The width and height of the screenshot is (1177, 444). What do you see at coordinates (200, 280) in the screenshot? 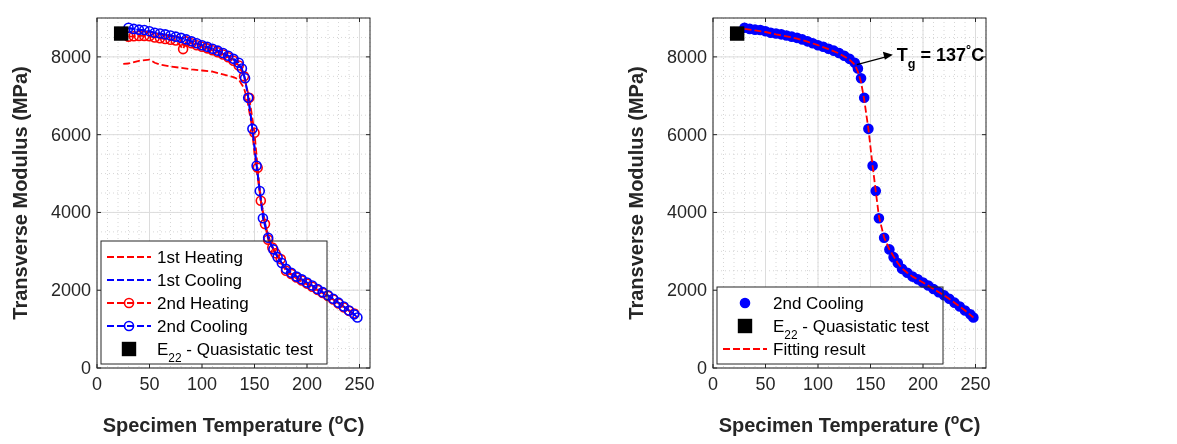
I see `legend-label: 1st Cooling` at bounding box center [200, 280].